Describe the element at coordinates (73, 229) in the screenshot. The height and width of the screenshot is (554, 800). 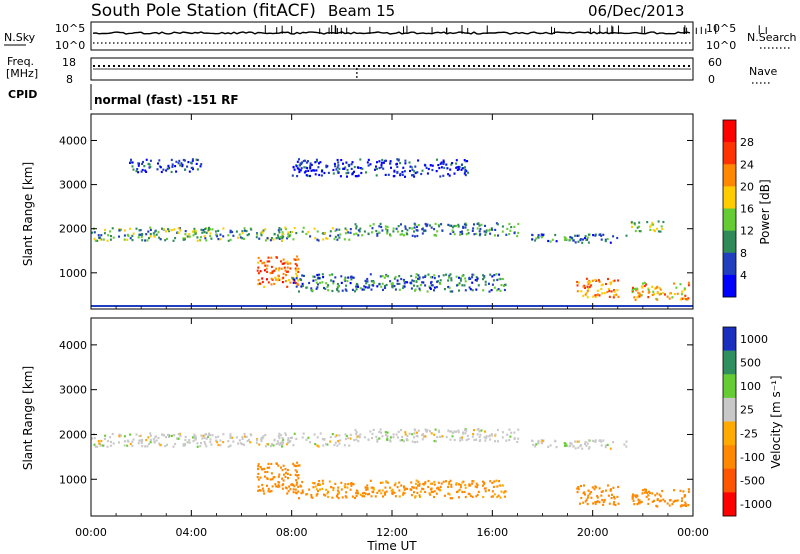
I see `ytick-label: 2000` at that location.